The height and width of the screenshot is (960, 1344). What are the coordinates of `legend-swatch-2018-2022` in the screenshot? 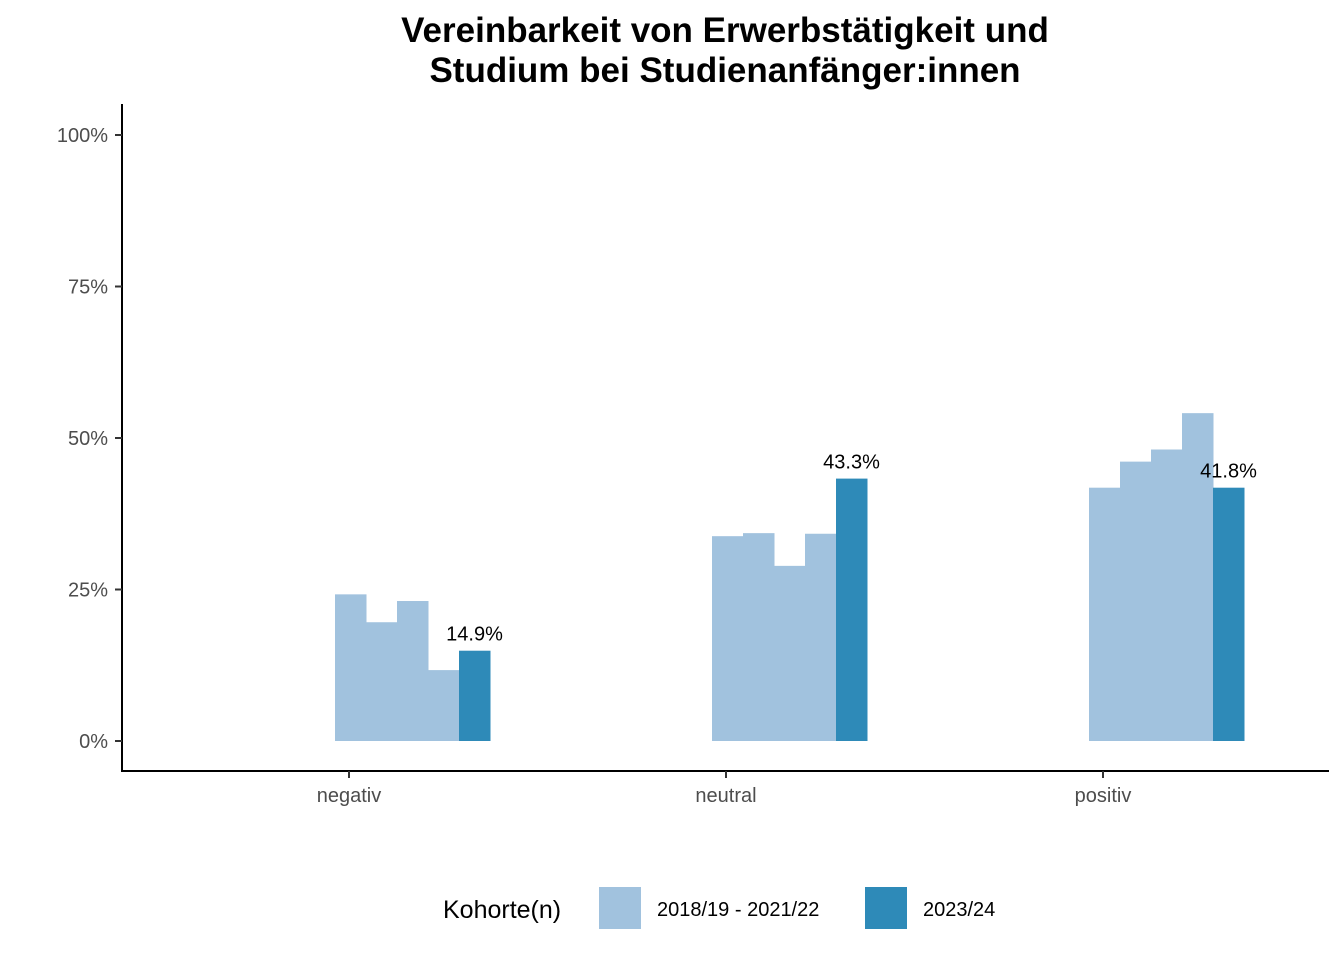 It's located at (620, 908).